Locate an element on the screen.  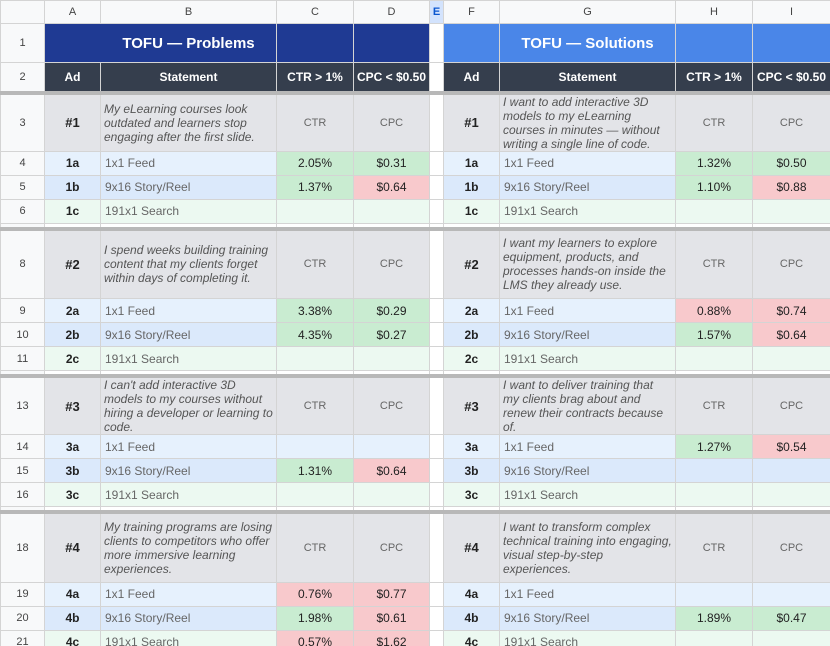
right-ctr-value: 1.57% is located at coordinates (714, 334).